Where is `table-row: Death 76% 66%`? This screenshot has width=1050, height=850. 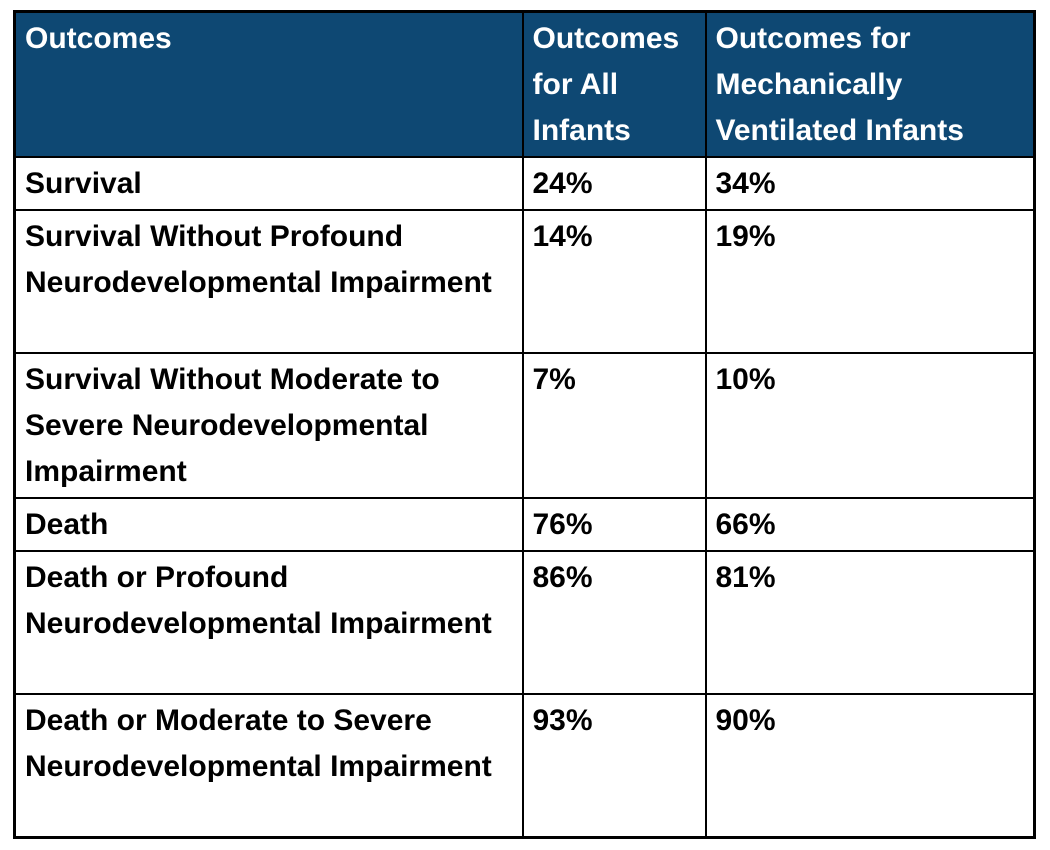 table-row: Death 76% 66% is located at coordinates (524, 524).